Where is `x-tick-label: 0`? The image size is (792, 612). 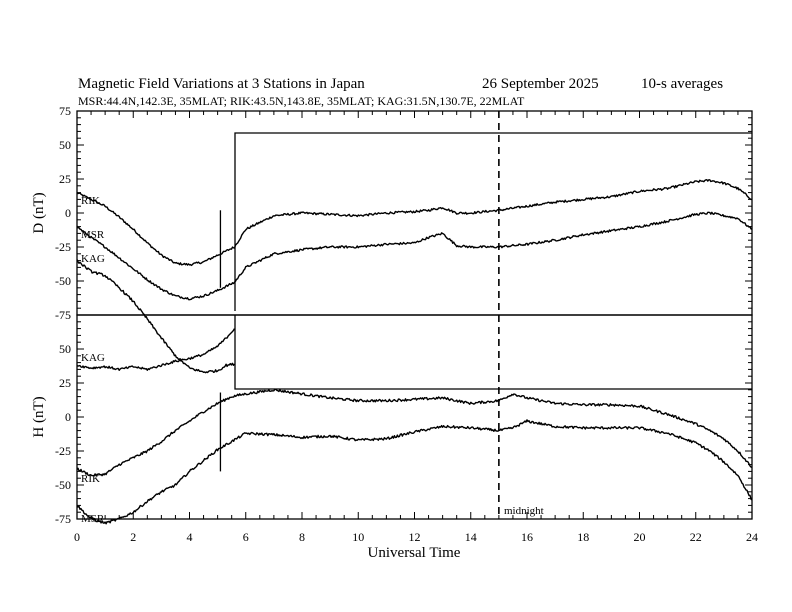
x-tick-label: 0 is located at coordinates (77, 537).